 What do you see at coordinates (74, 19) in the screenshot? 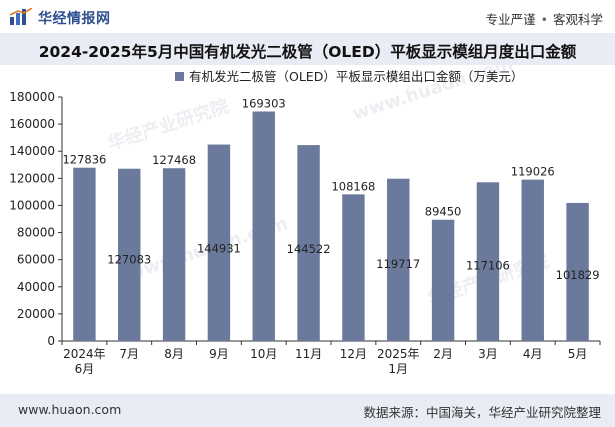
I see `brand-name: 华经情报网` at bounding box center [74, 19].